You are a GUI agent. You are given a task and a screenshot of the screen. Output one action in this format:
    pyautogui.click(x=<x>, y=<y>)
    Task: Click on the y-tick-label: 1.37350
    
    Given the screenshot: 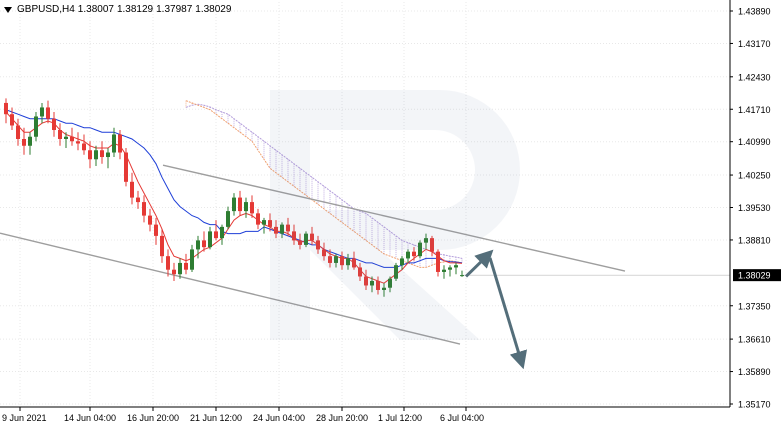 What is the action you would take?
    pyautogui.click(x=754, y=306)
    